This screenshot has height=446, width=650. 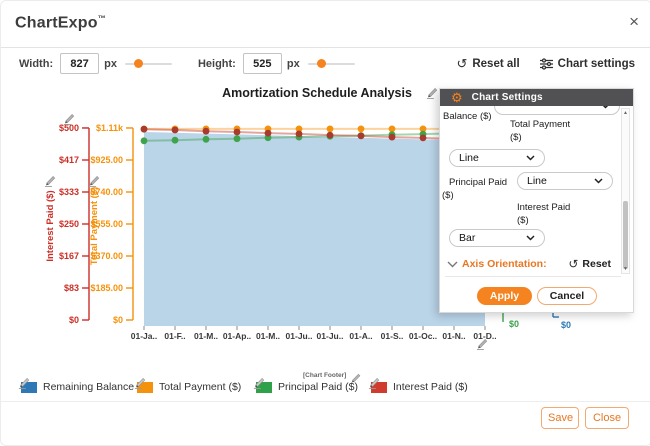 I want to click on legend-item-principal-paid: Principal Paid ($), so click(x=305, y=385).